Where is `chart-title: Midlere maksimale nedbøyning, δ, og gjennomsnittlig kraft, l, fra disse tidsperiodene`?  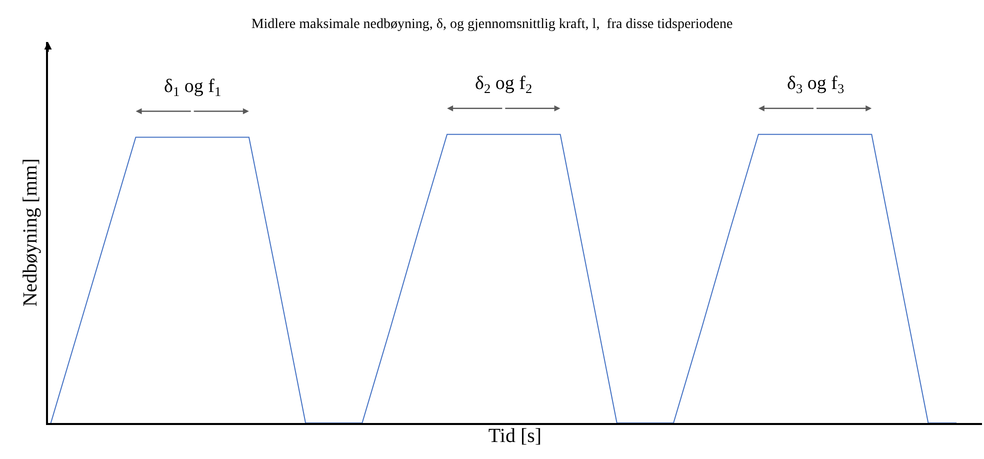 chart-title: Midlere maksimale nedbøyning, δ, og gjennomsnittlig kraft, l, fra disse tidsperiodene is located at coordinates (492, 24).